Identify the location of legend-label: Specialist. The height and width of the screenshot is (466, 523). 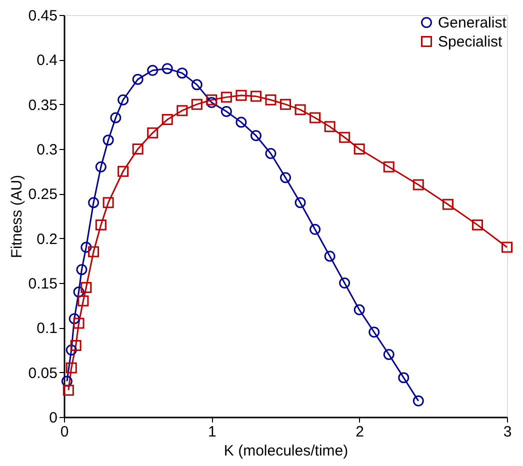
(471, 42).